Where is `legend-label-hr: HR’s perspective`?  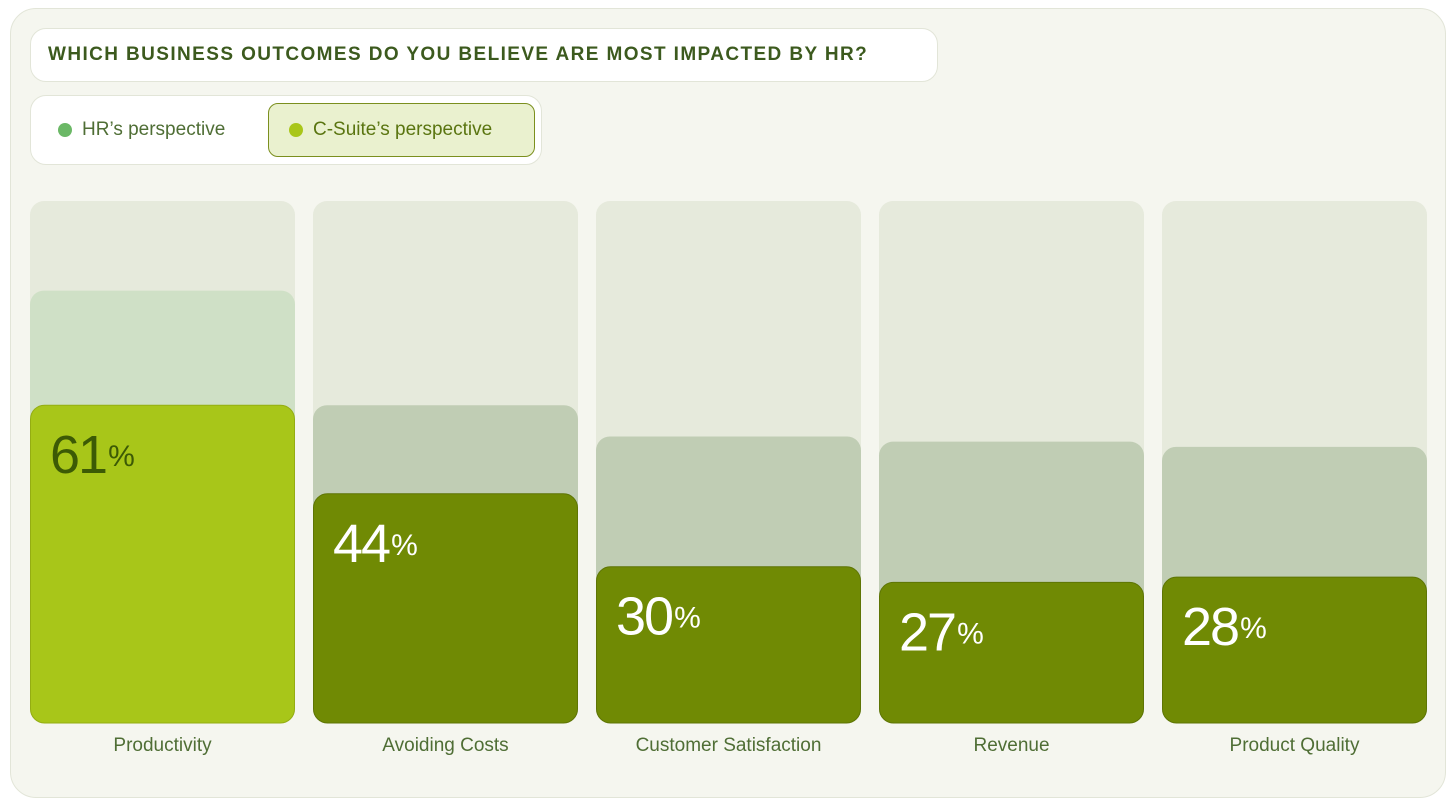 legend-label-hr: HR’s perspective is located at coordinates (154, 129).